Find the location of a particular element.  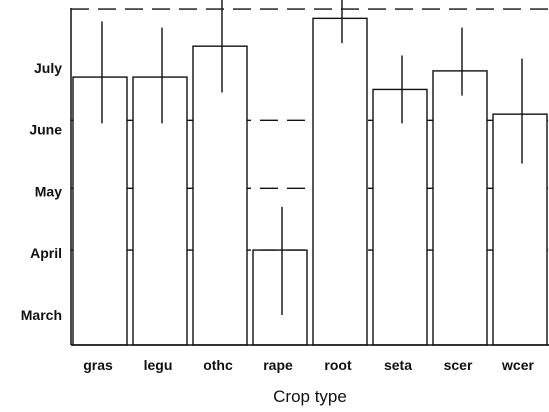

x-tick-label-othc: othc is located at coordinates (218, 365).